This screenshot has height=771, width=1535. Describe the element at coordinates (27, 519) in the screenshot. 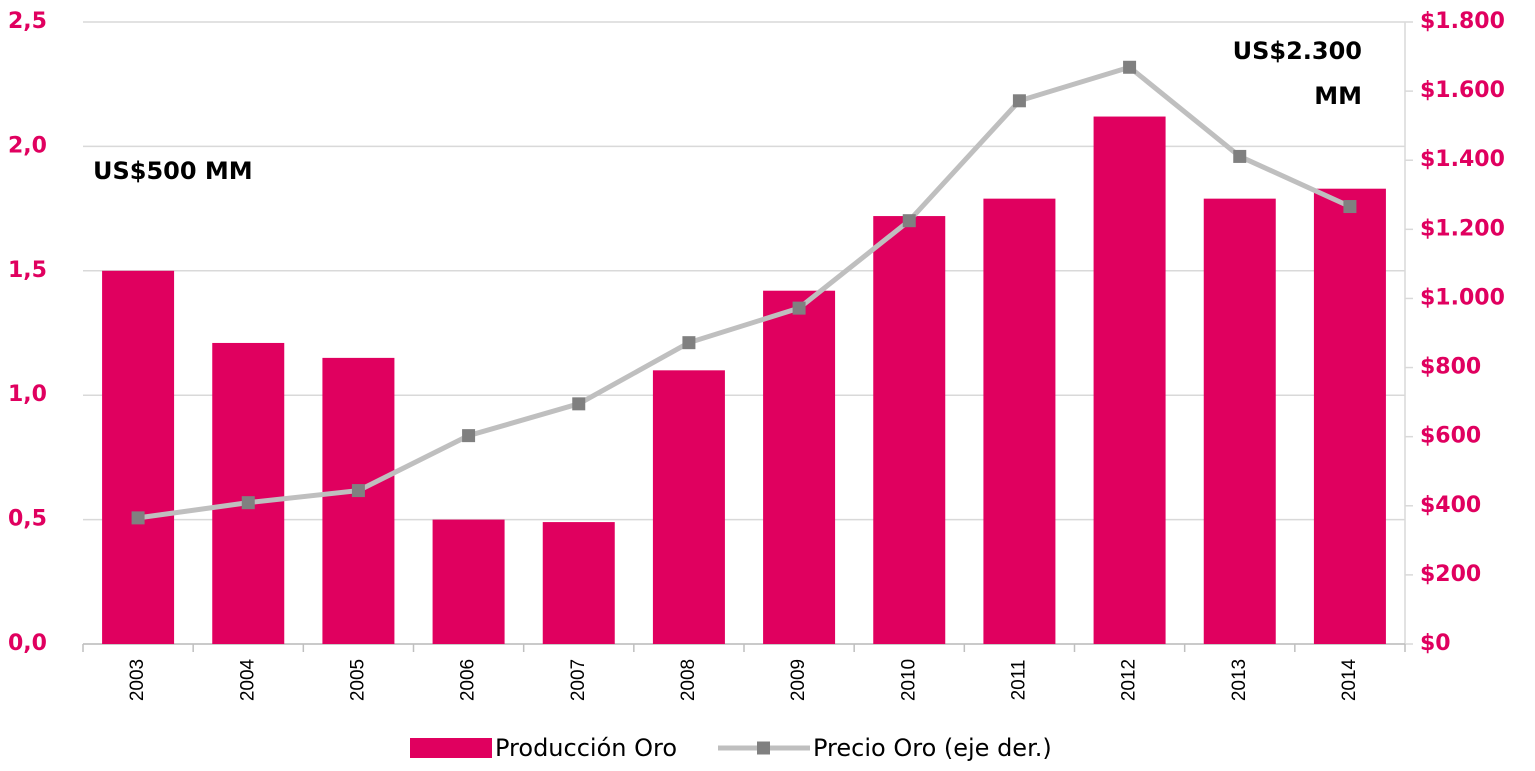

I see `y-tick-label: 0,5` at that location.